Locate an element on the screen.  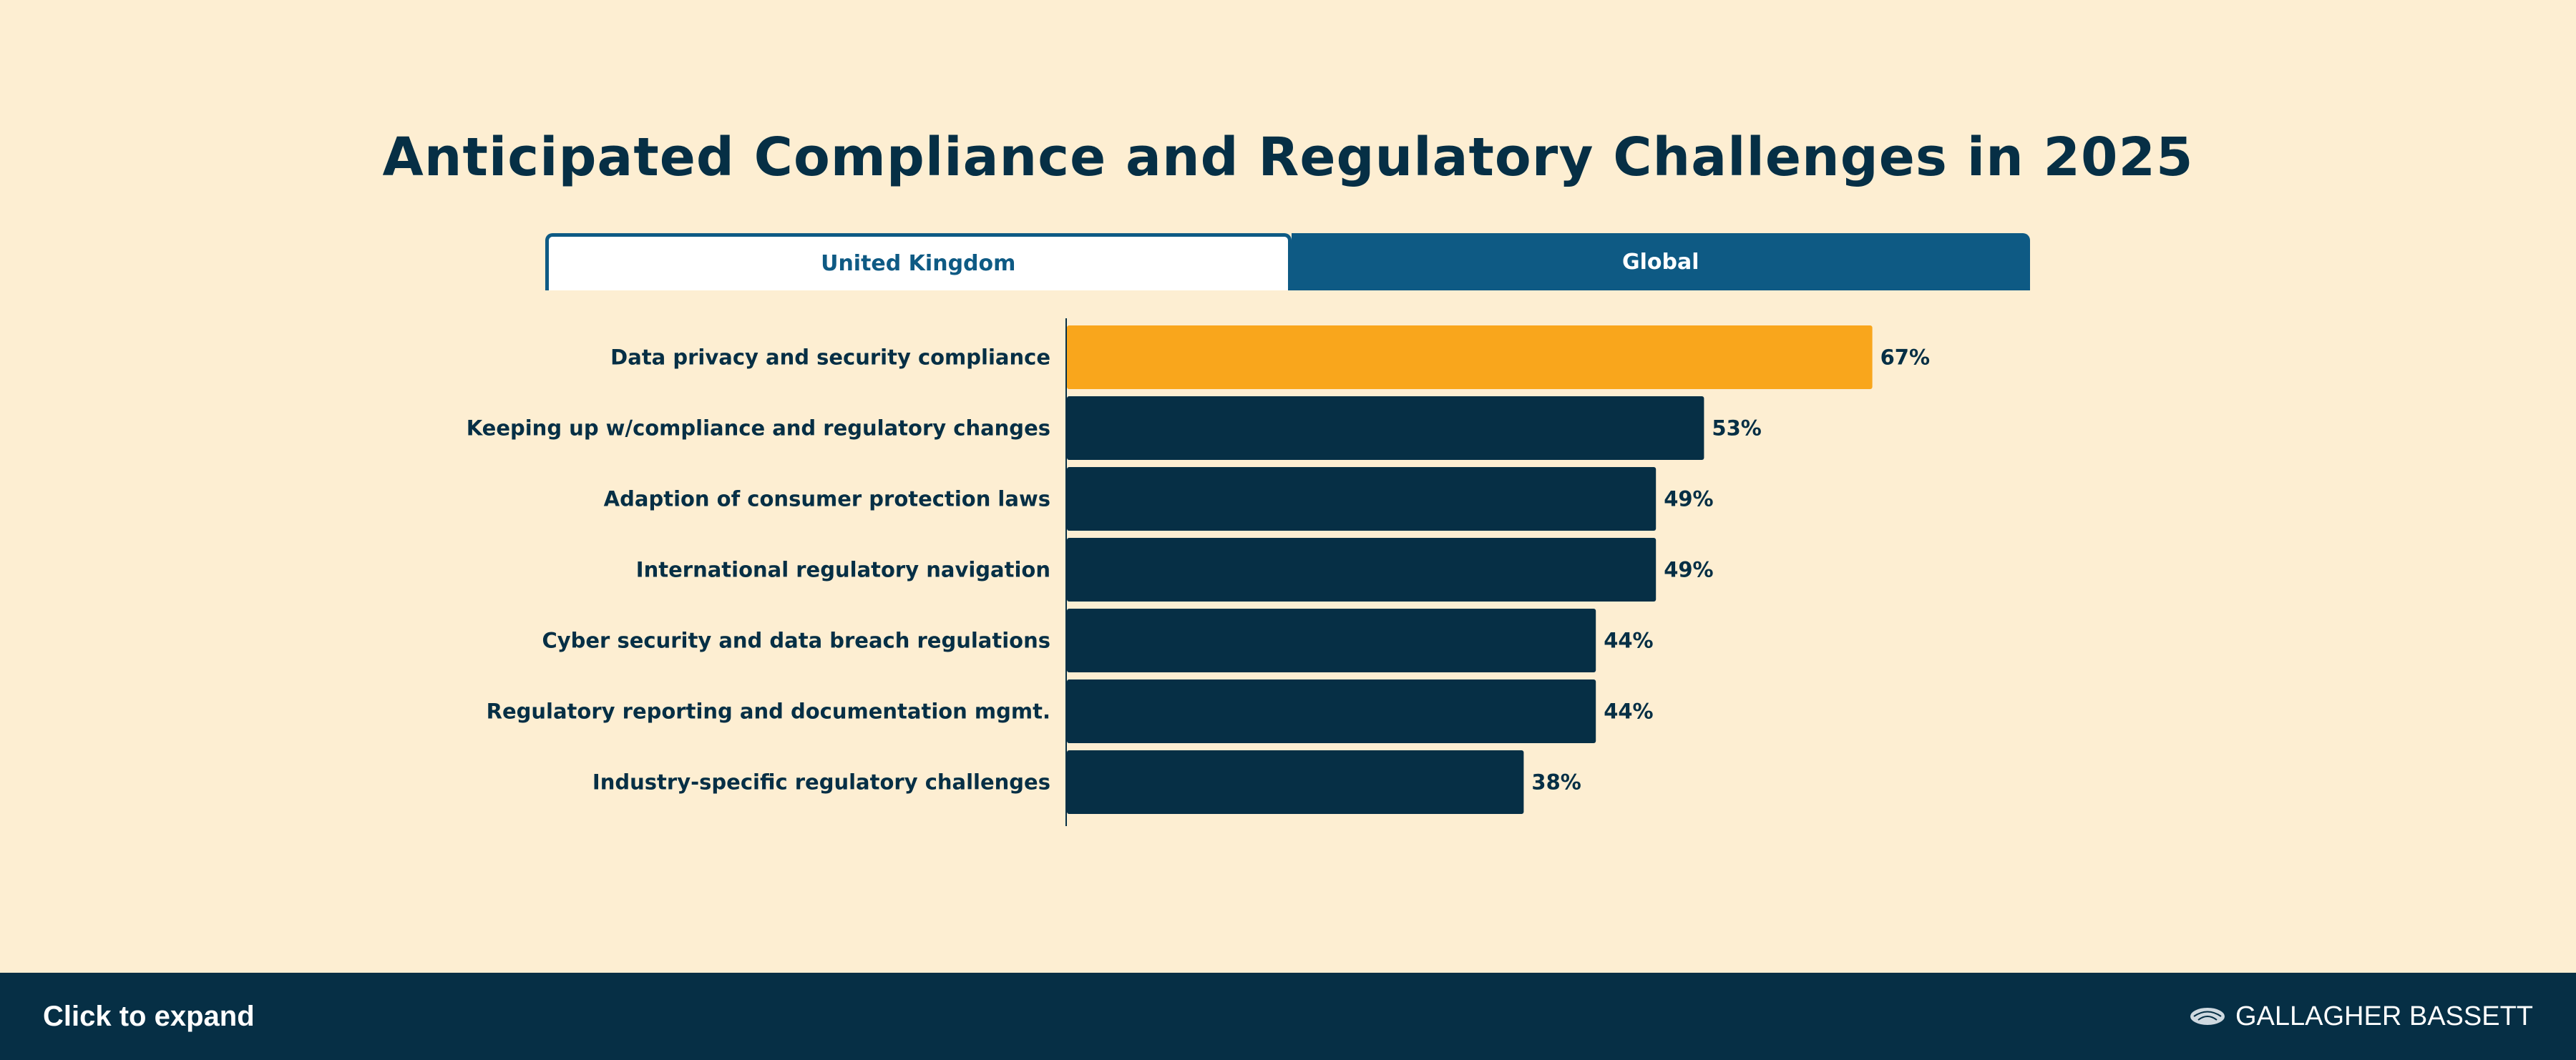
region-tabs: United Kingdom Global is located at coordinates (1287, 261).